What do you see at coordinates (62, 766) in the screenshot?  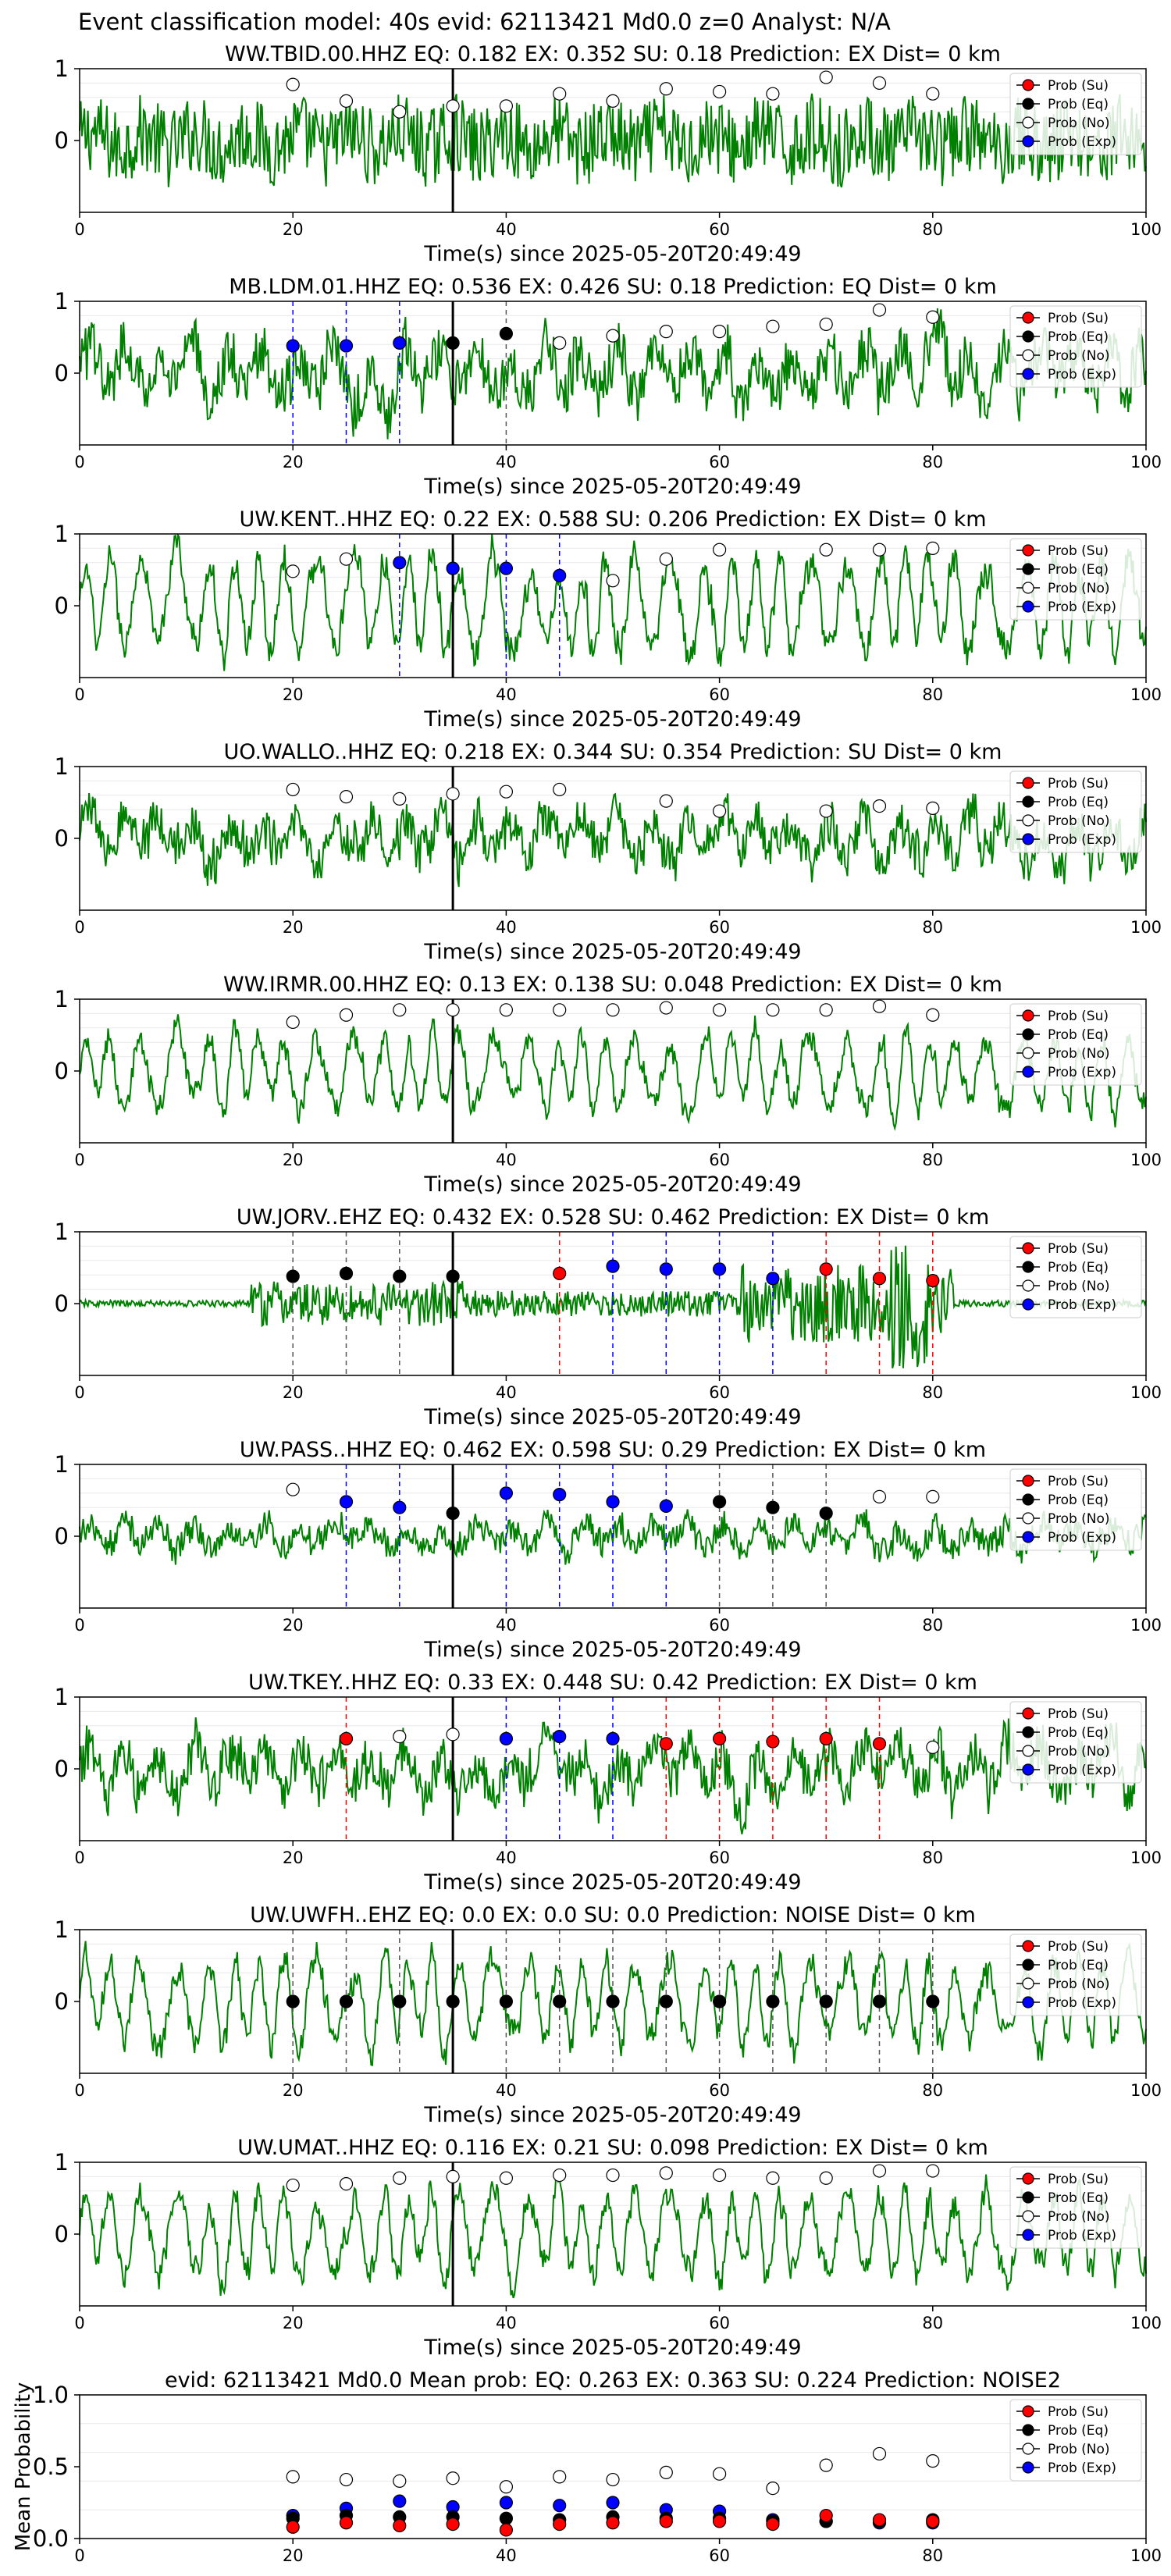 I see `y-tick-label: 1` at bounding box center [62, 766].